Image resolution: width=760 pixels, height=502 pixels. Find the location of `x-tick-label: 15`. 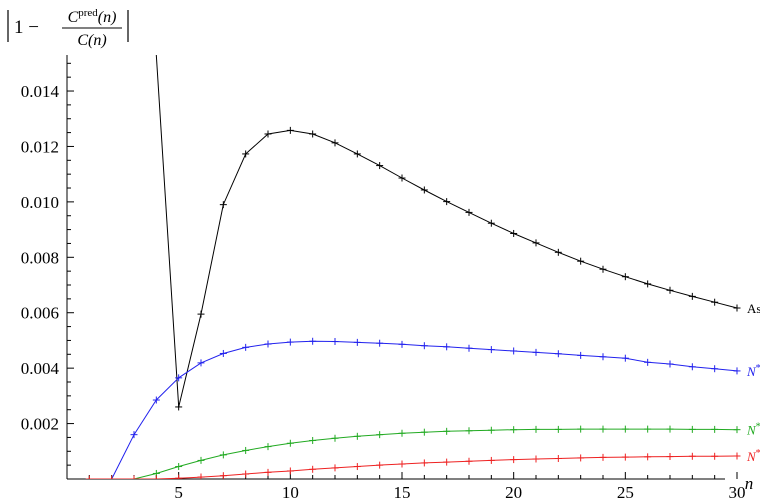

x-tick-label: 15 is located at coordinates (402, 492).